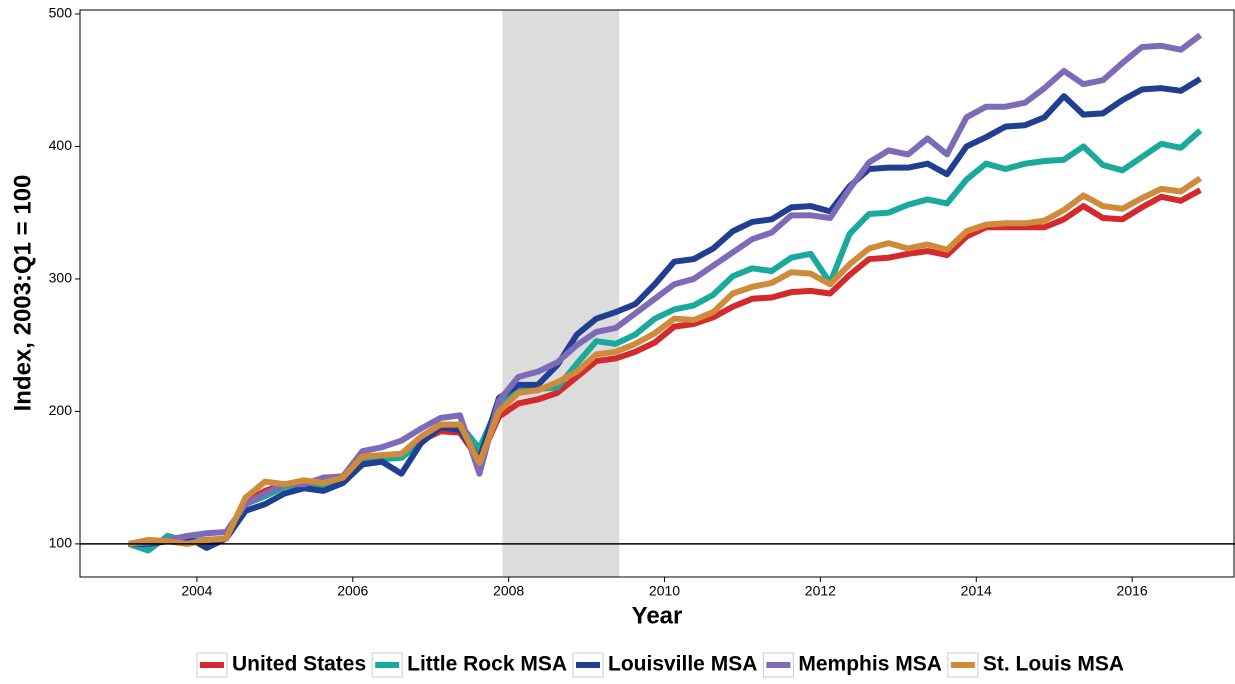  I want to click on legend-label: St. Louis MSA, so click(1053, 664).